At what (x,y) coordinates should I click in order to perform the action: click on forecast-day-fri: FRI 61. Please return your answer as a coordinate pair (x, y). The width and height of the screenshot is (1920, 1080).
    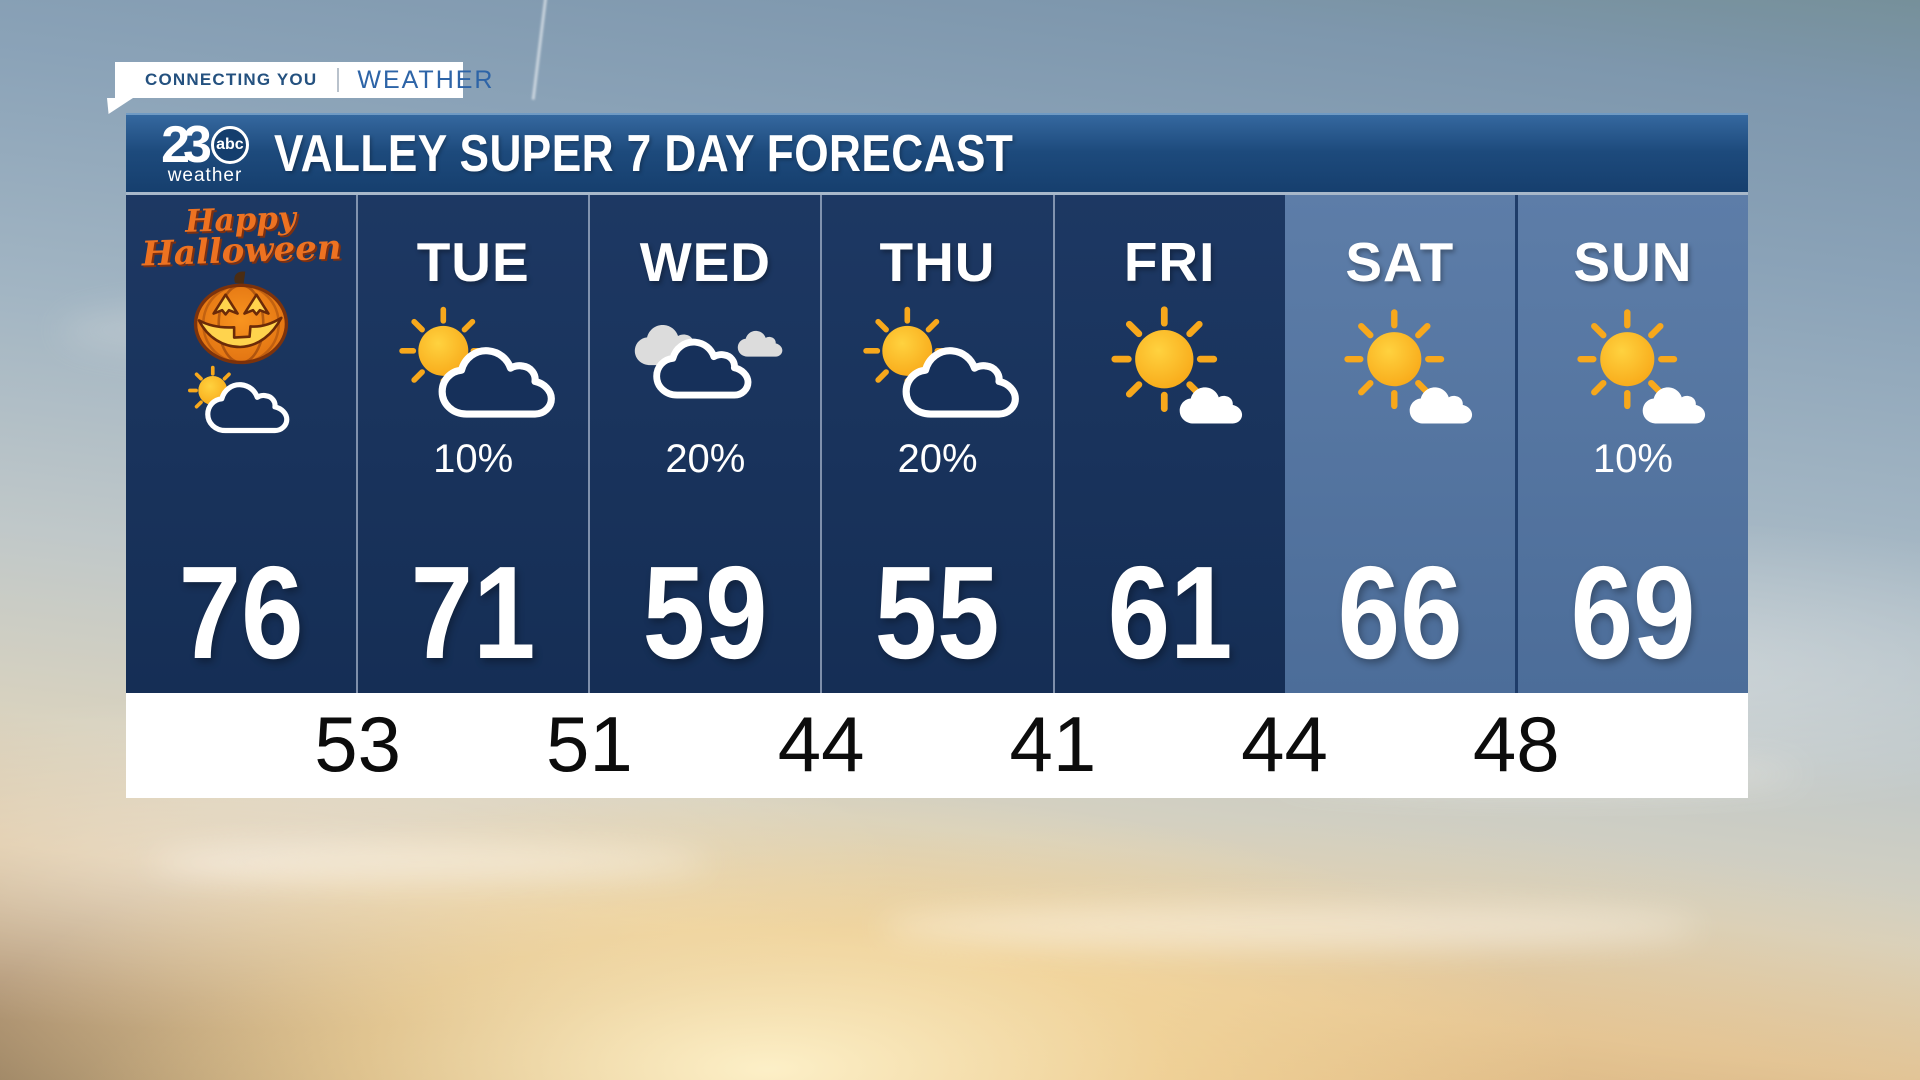
    Looking at the image, I should click on (1169, 444).